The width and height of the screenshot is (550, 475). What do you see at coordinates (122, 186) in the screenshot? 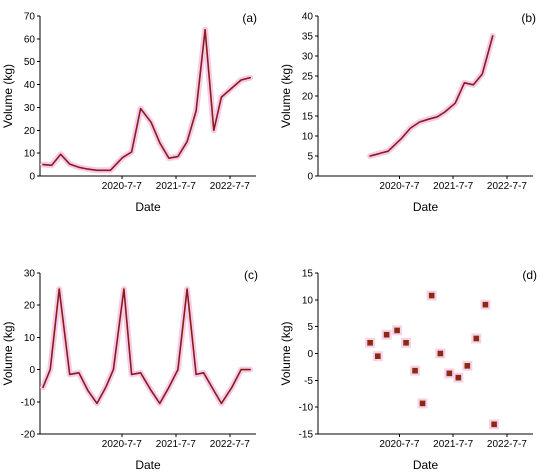
I see `x-tick-label-a: 2020-7-7` at bounding box center [122, 186].